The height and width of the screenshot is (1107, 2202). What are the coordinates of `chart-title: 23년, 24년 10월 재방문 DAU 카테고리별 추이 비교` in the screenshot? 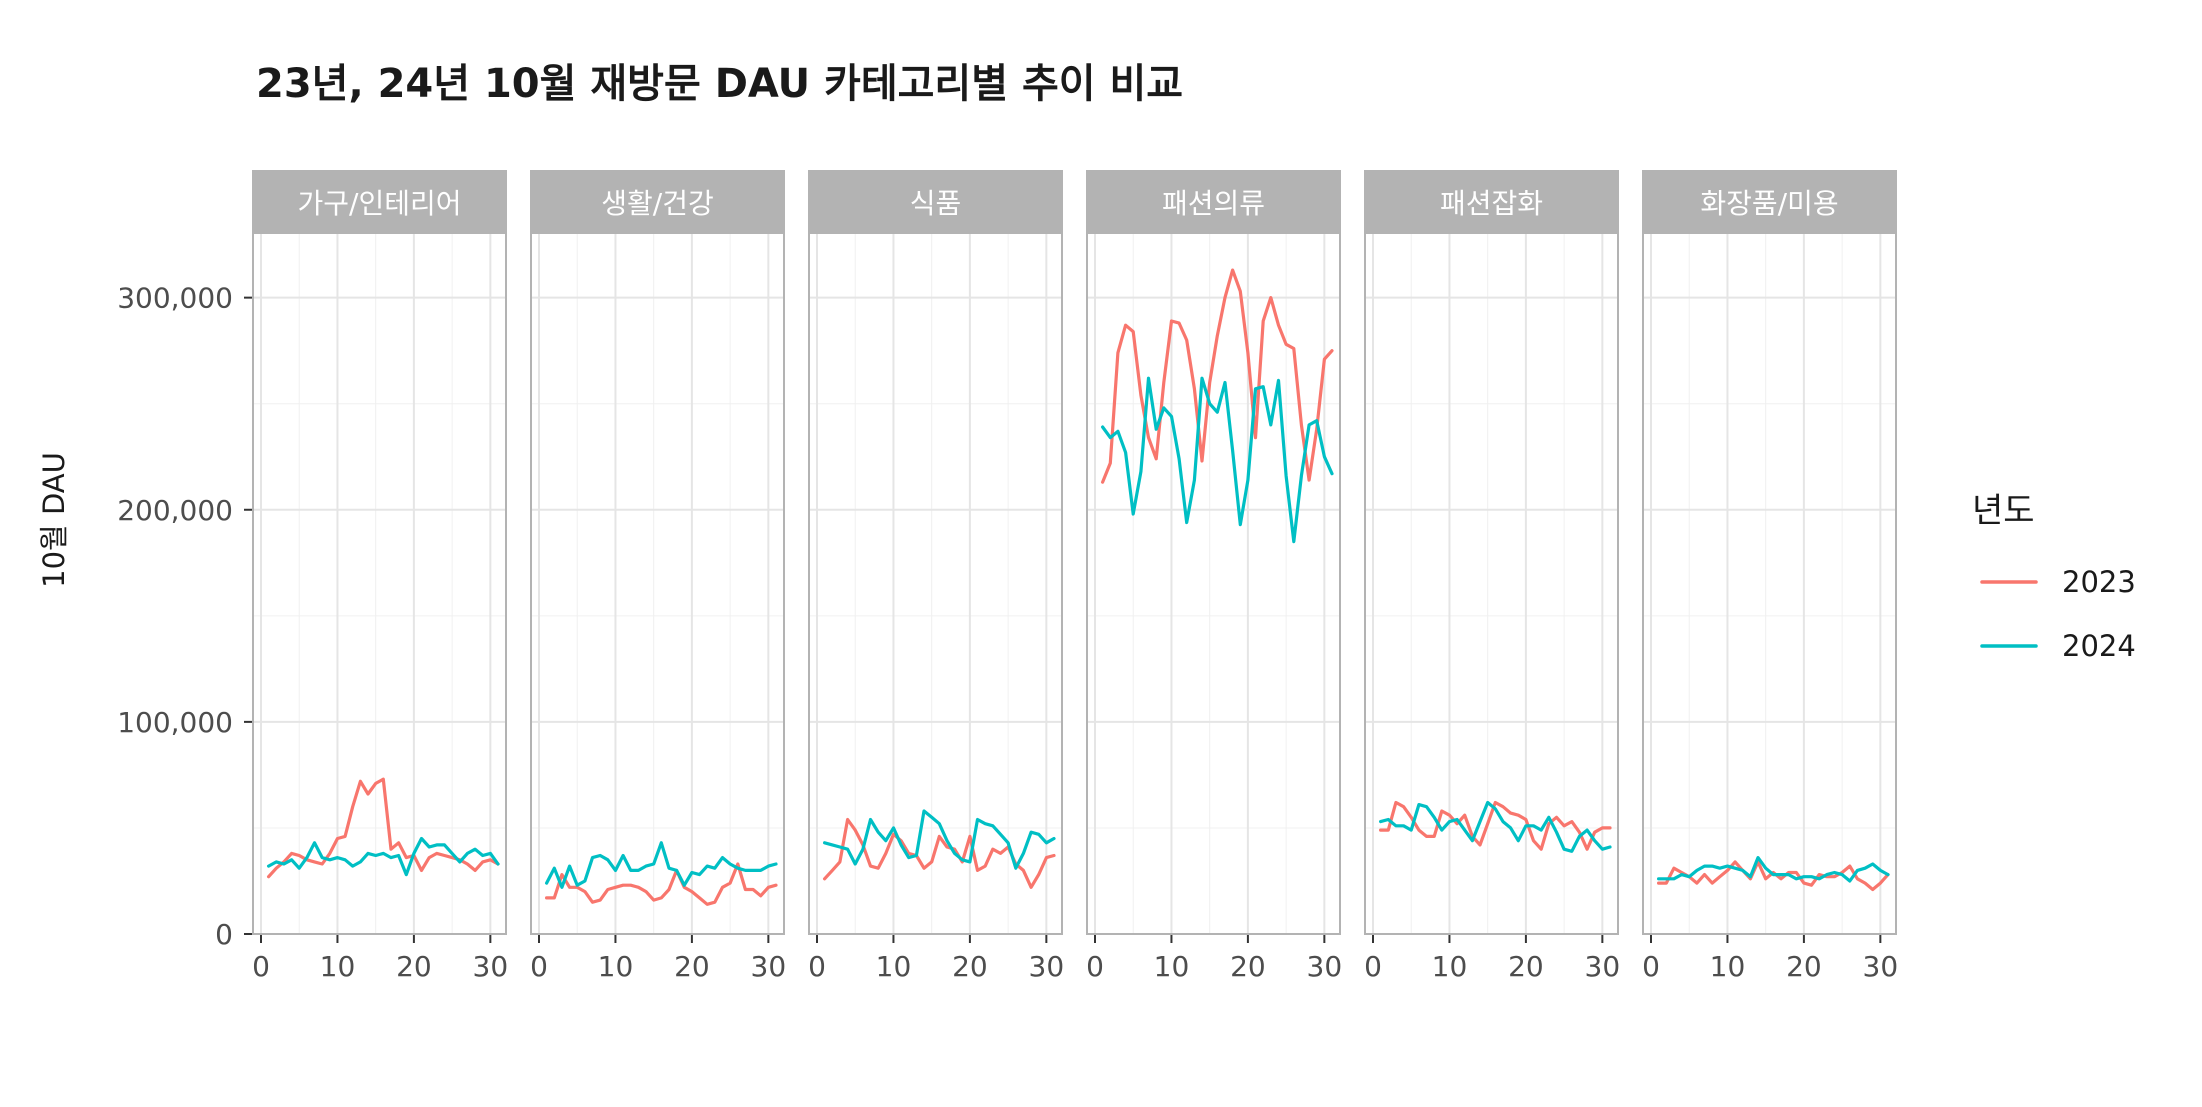 It's located at (719, 84).